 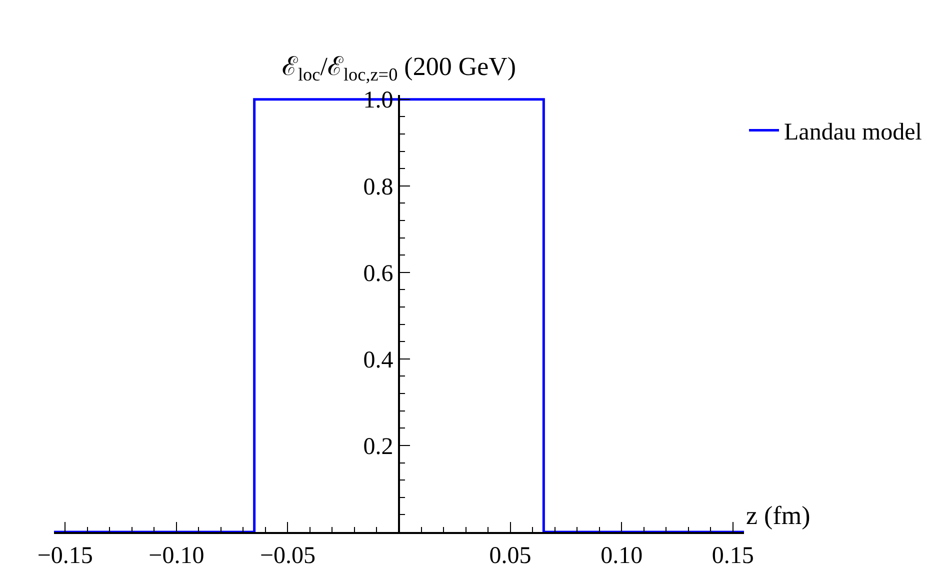 What do you see at coordinates (378, 447) in the screenshot?
I see `y-tick-label: 0.2` at bounding box center [378, 447].